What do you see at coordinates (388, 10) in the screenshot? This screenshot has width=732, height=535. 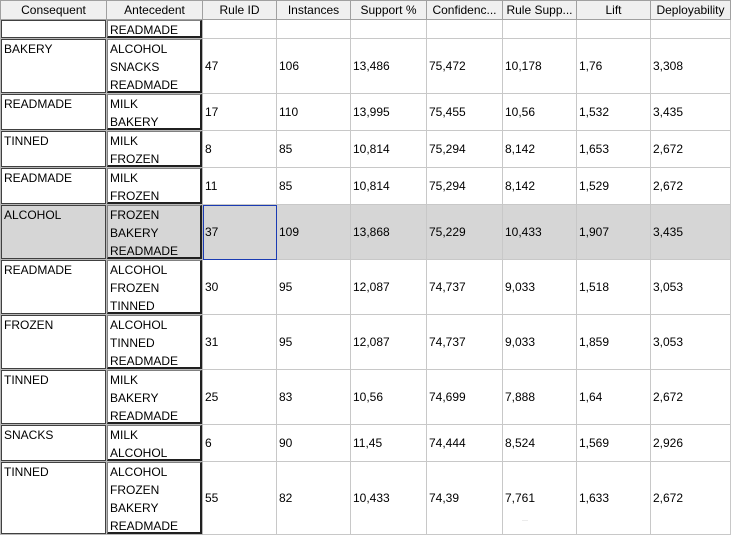 I see `column-header-support: Support %` at bounding box center [388, 10].